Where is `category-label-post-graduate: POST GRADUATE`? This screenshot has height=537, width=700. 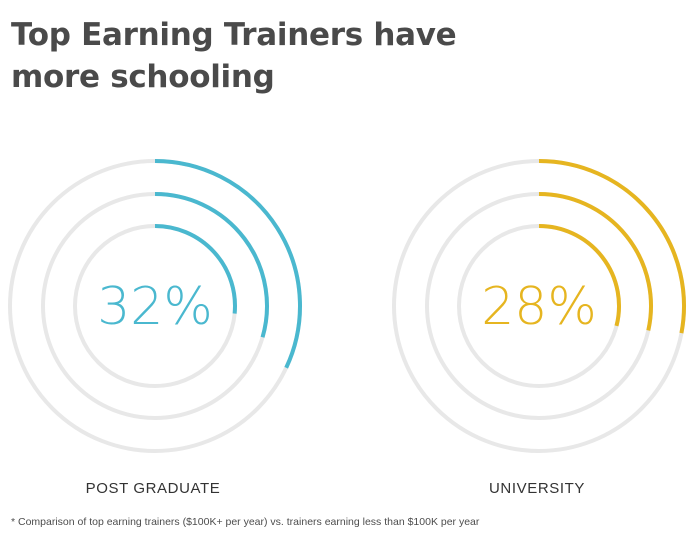
category-label-post-graduate: POST GRADUATE is located at coordinates (153, 488).